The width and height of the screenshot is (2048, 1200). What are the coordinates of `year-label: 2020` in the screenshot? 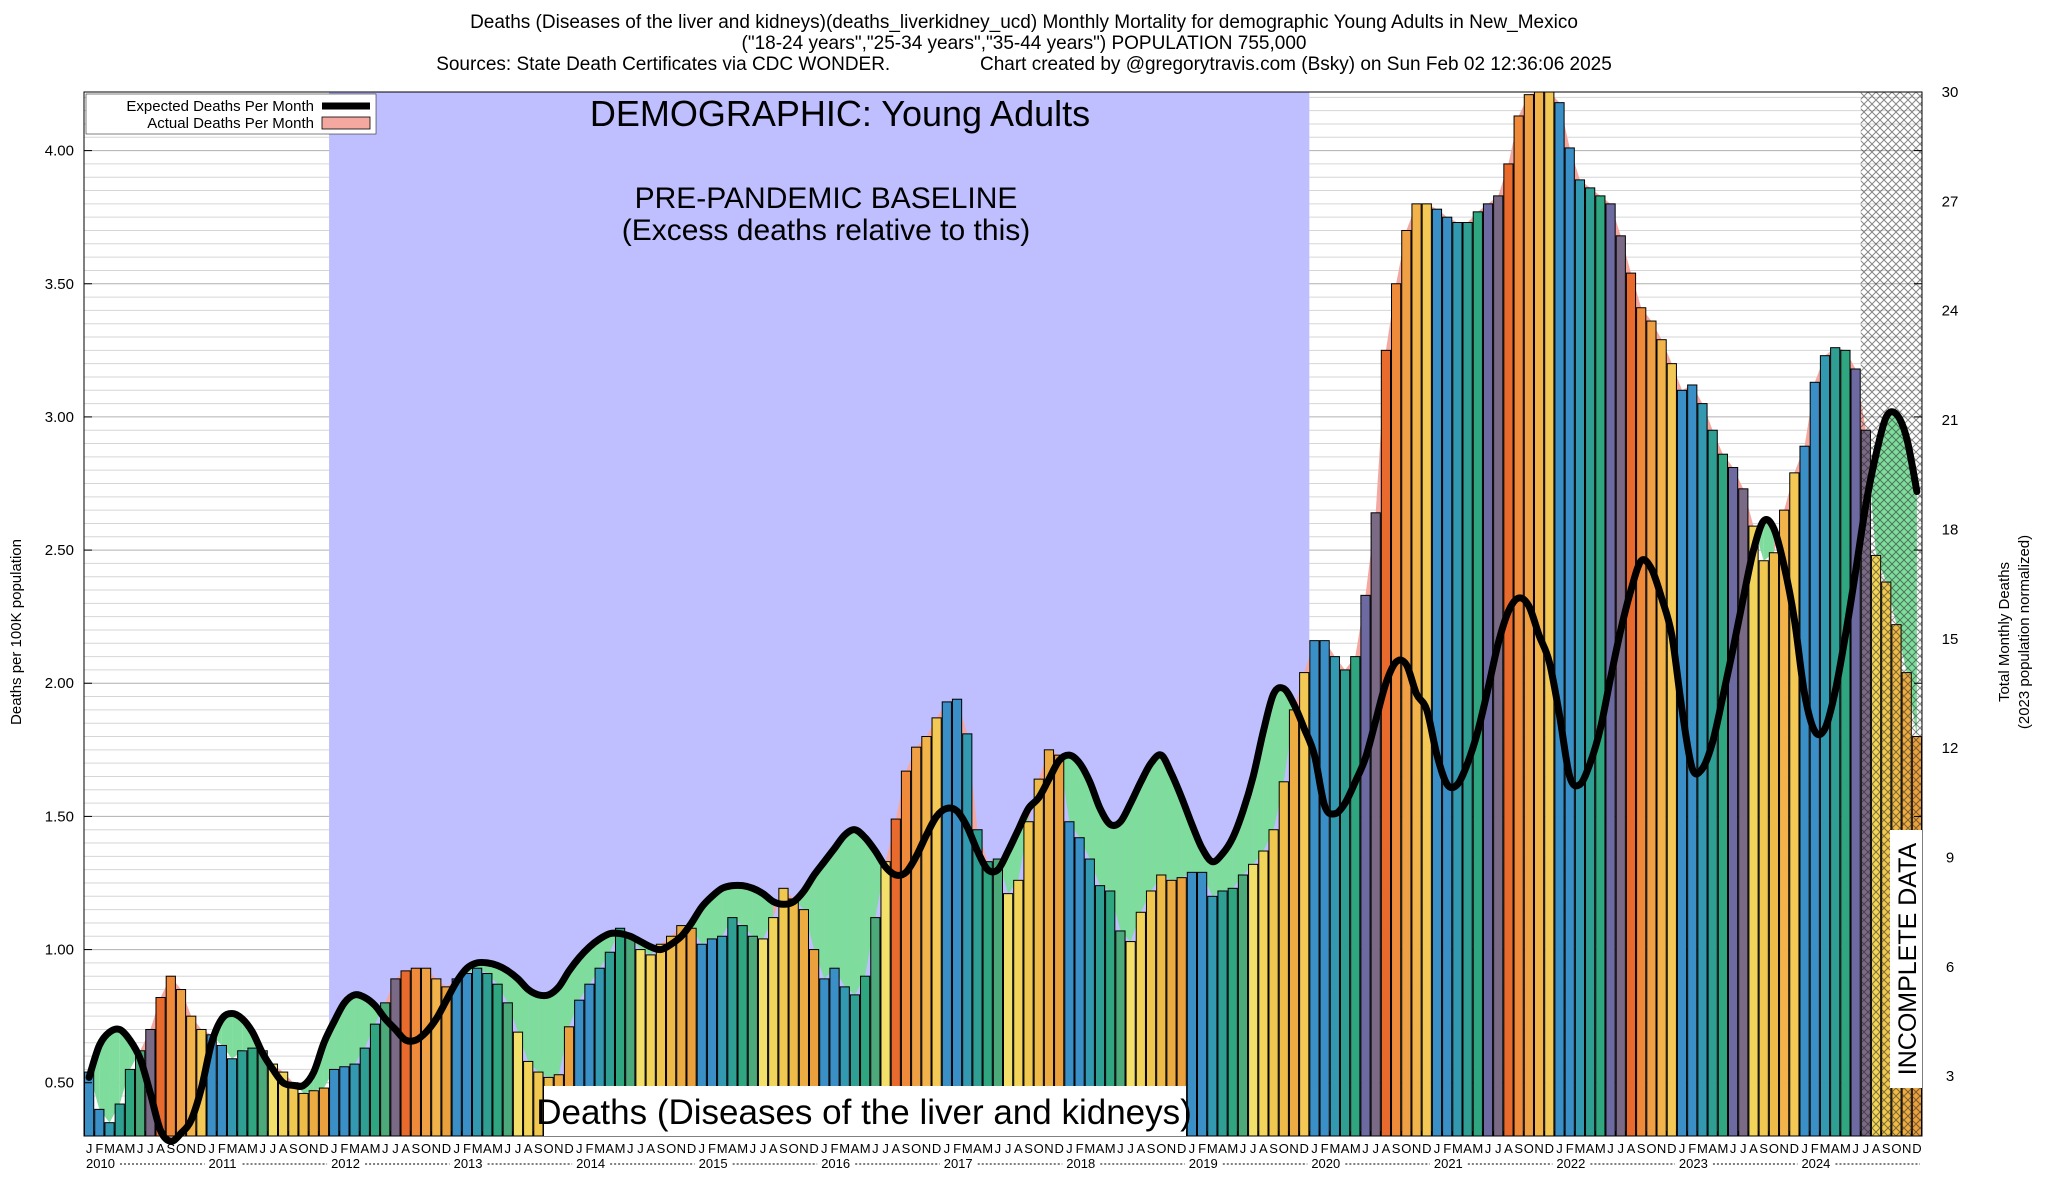 It's located at (1325, 1163).